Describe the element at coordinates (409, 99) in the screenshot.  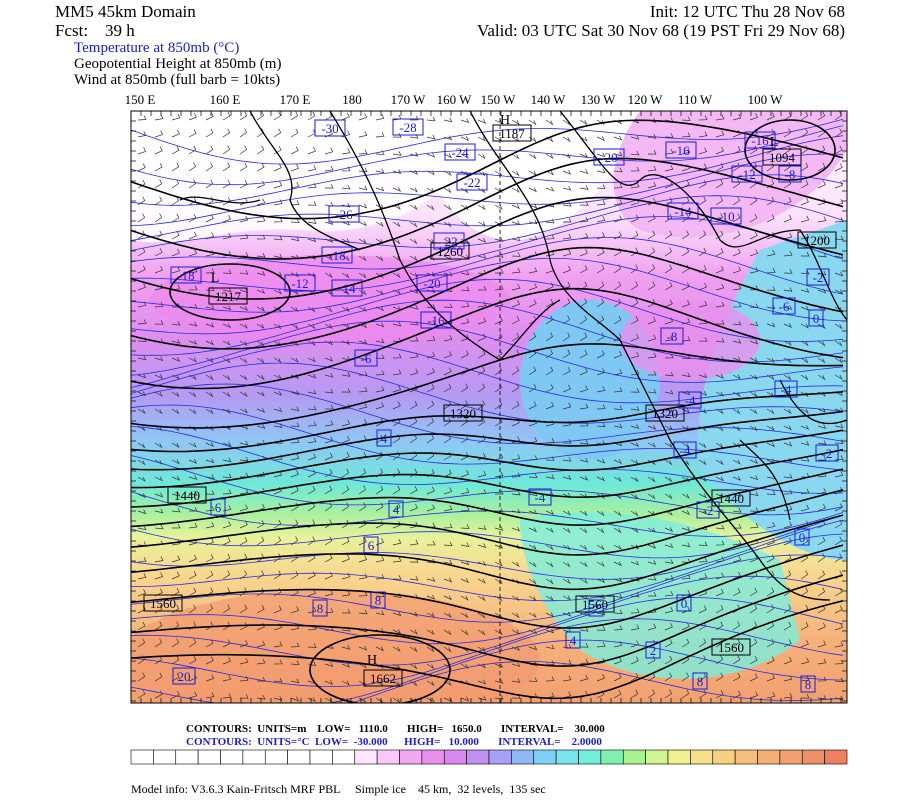
I see `longitude-label: 170 W` at that location.